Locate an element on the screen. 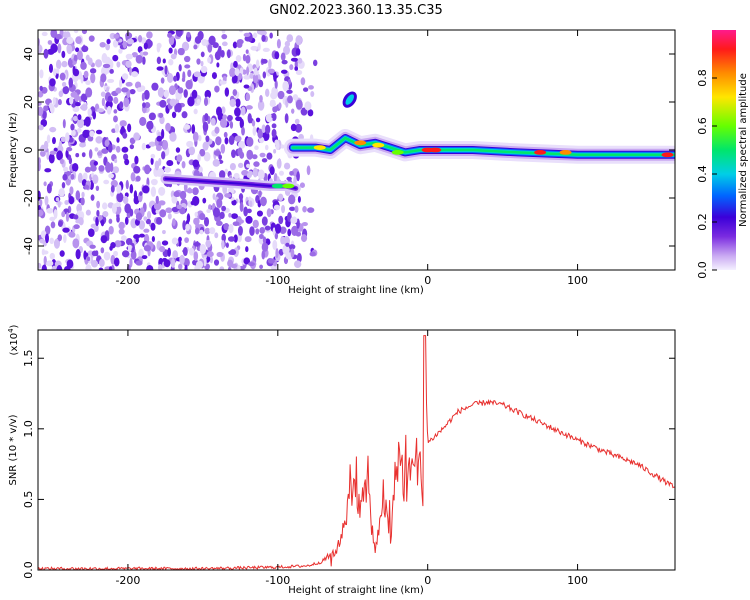  x-tick-label: -100 is located at coordinates (277, 280).